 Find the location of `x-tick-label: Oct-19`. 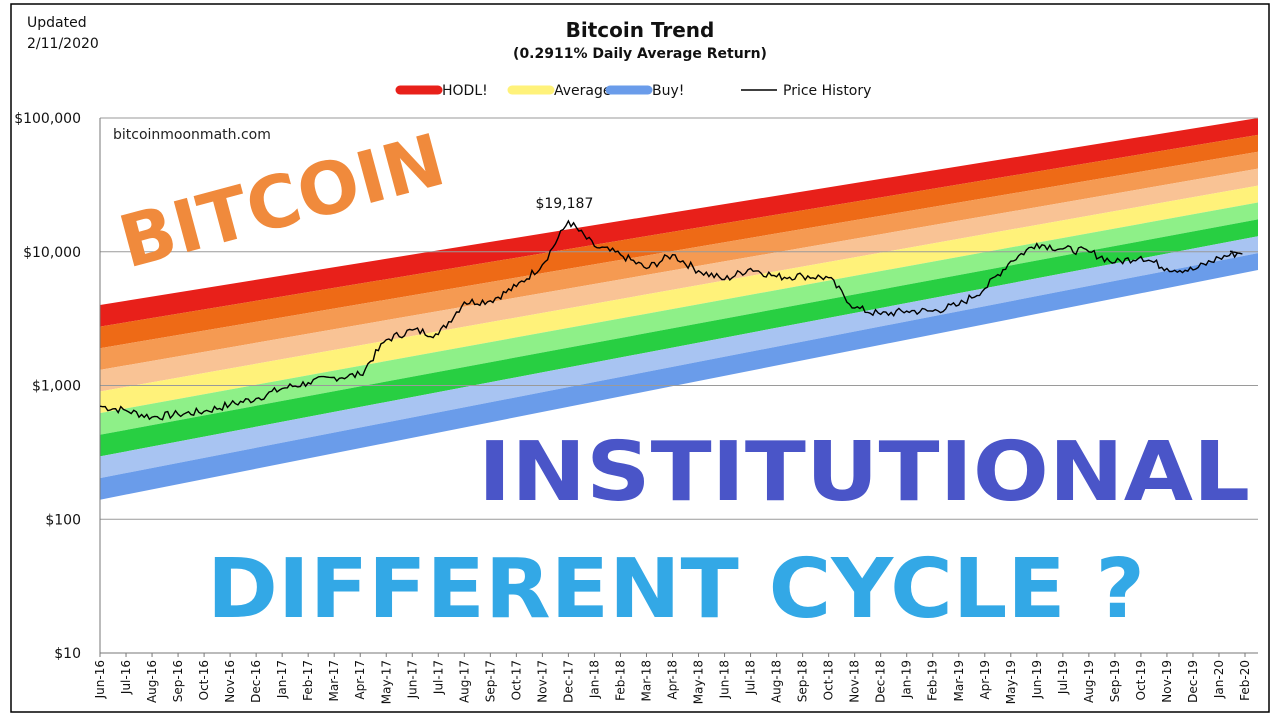

x-tick-label: Oct-19 is located at coordinates (1141, 680).